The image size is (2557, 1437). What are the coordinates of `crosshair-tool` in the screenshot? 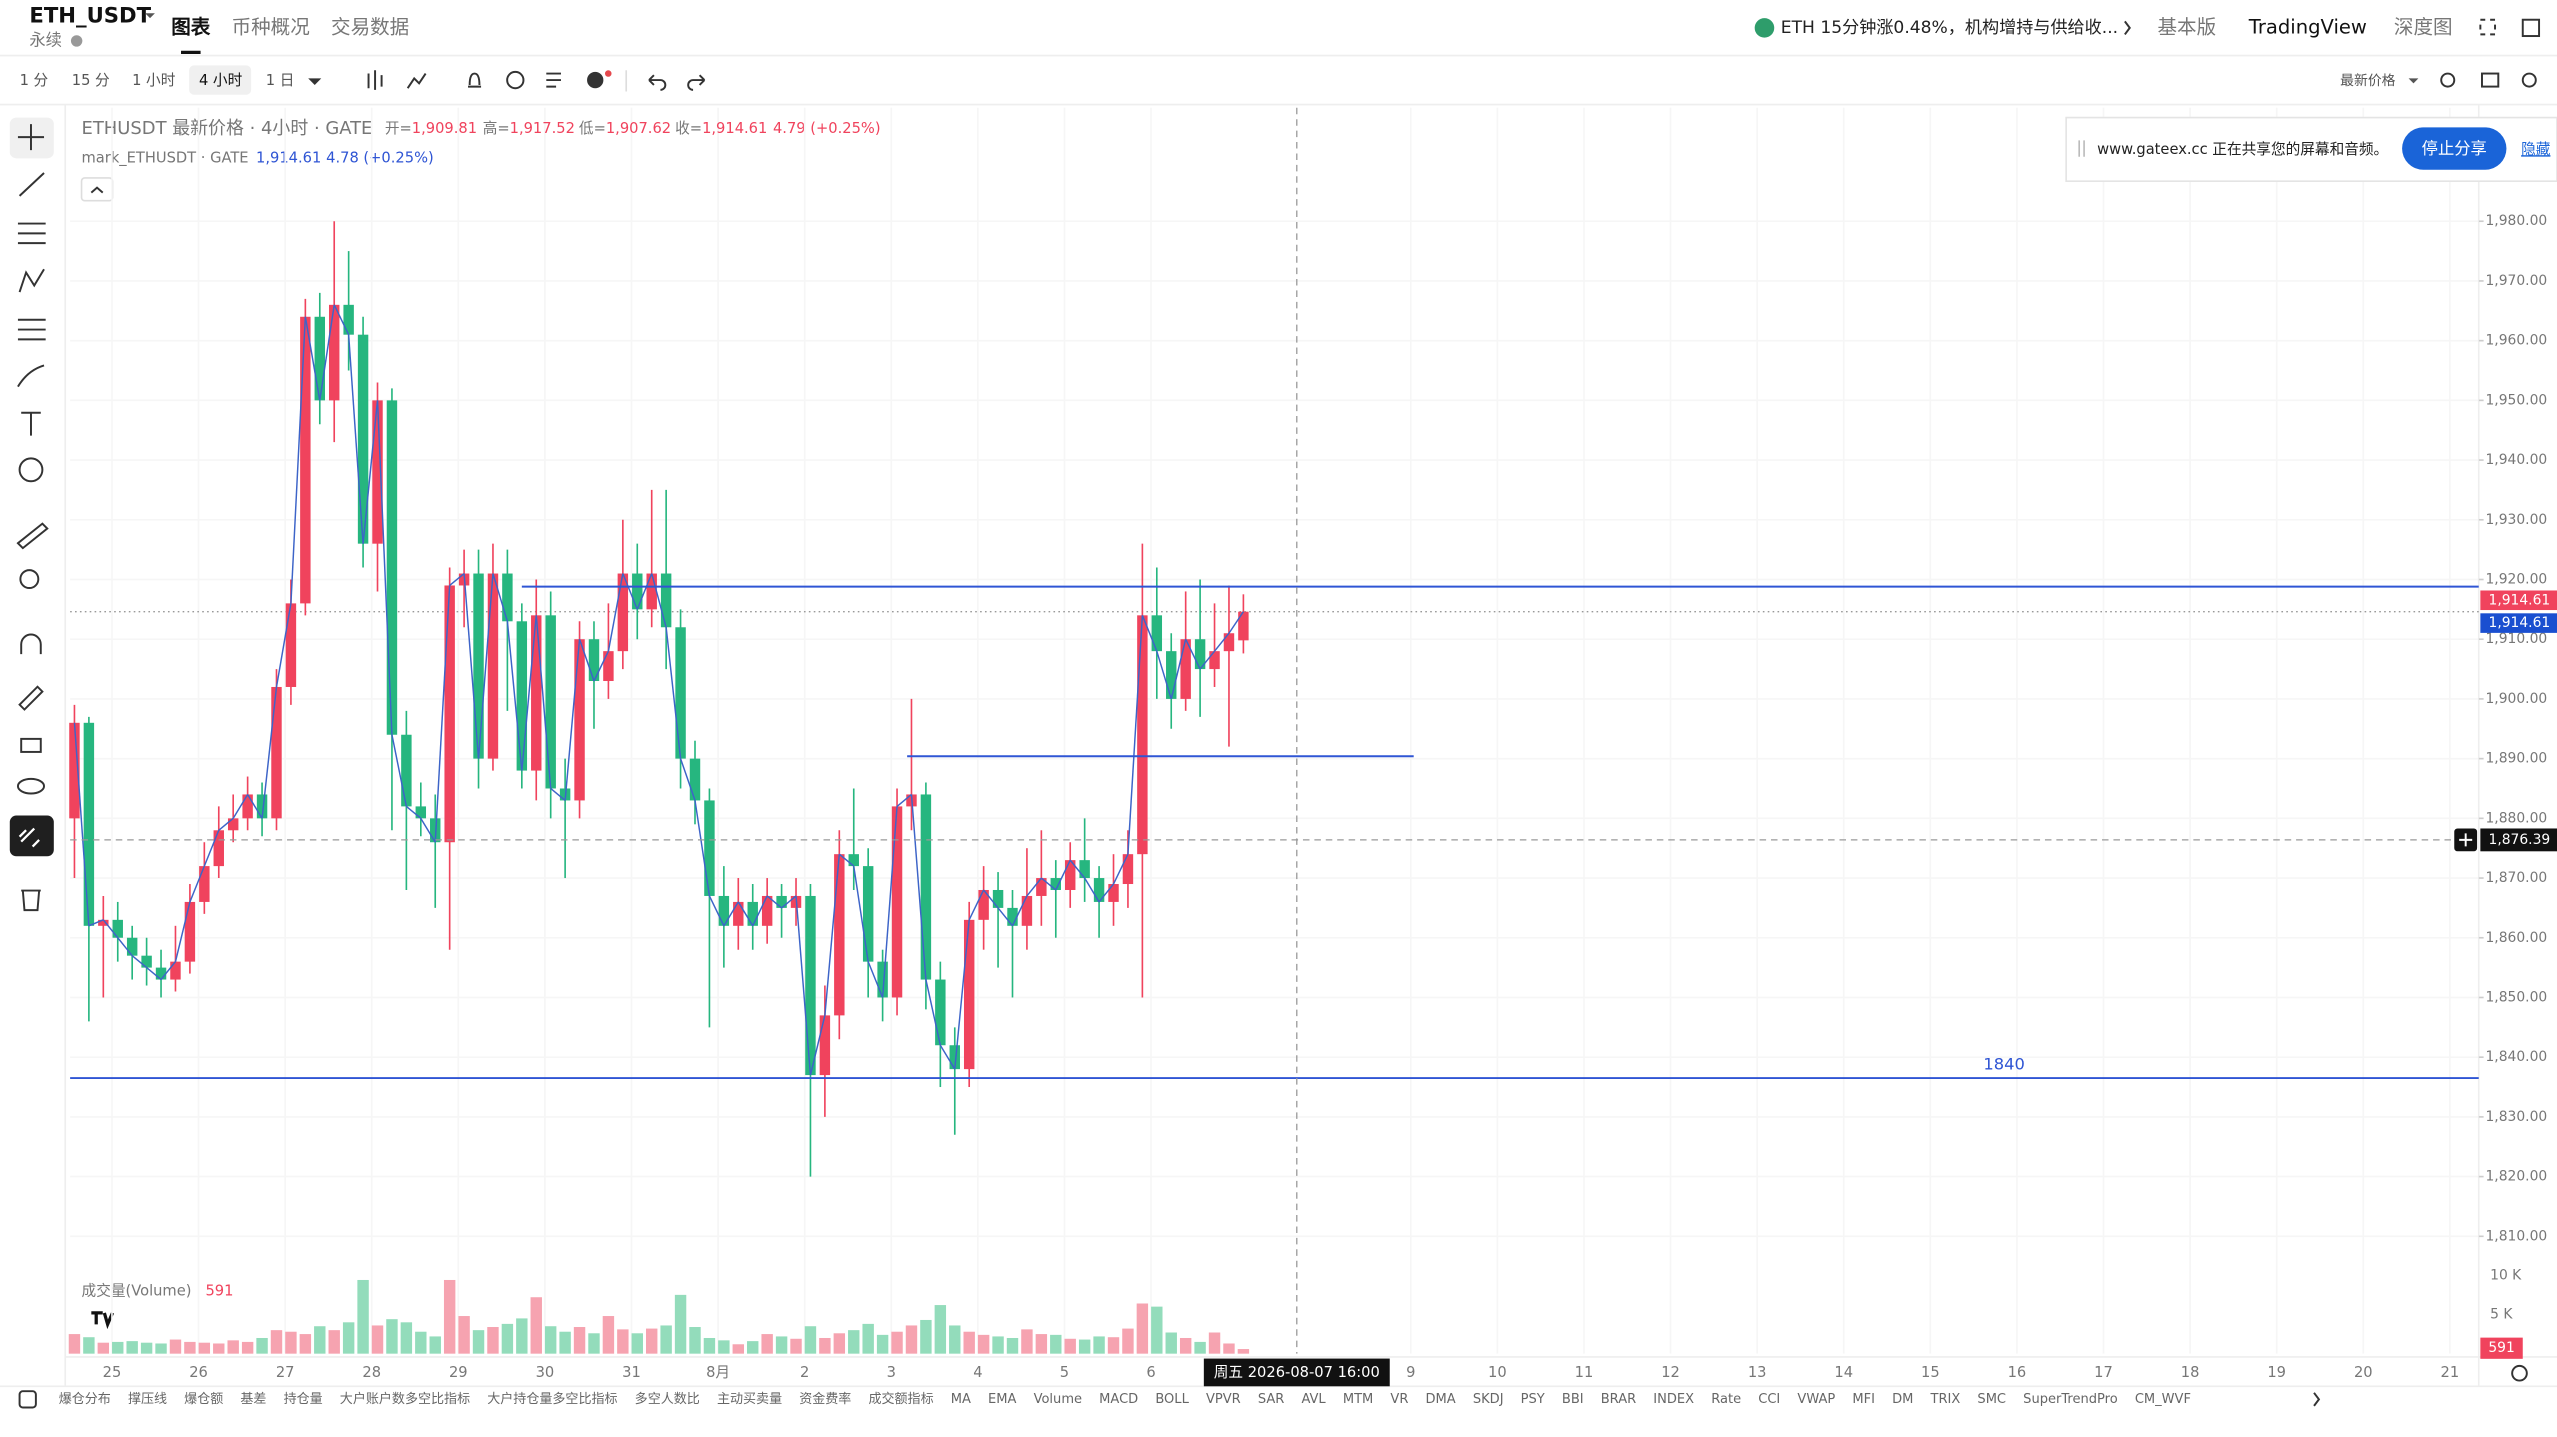 It's located at (31, 137).